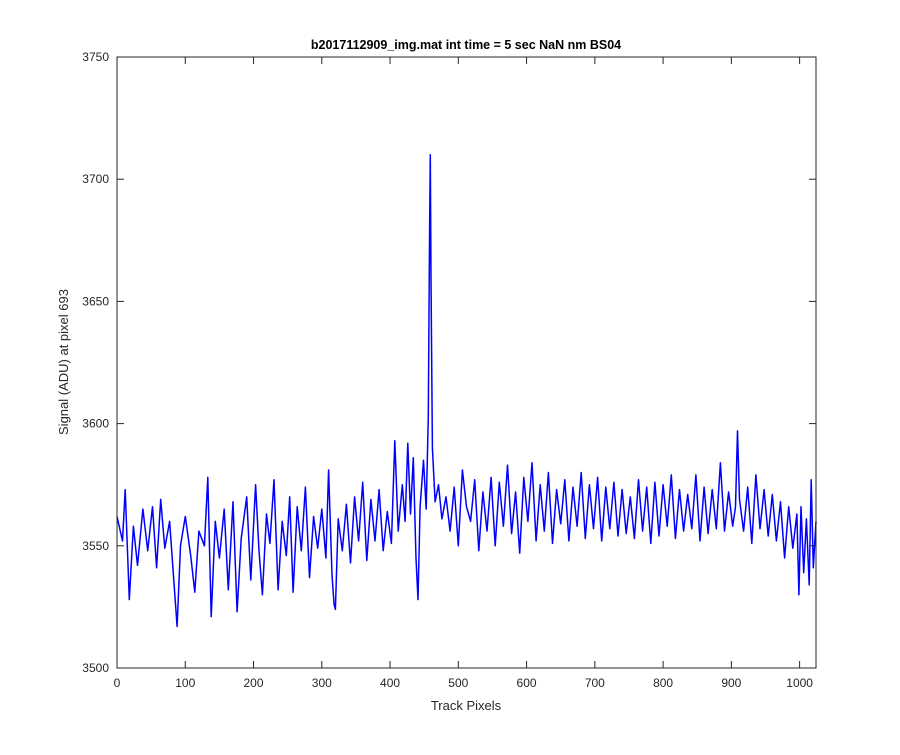 This screenshot has width=900, height=755. Describe the element at coordinates (95, 424) in the screenshot. I see `y-tick-label: 3600` at that location.